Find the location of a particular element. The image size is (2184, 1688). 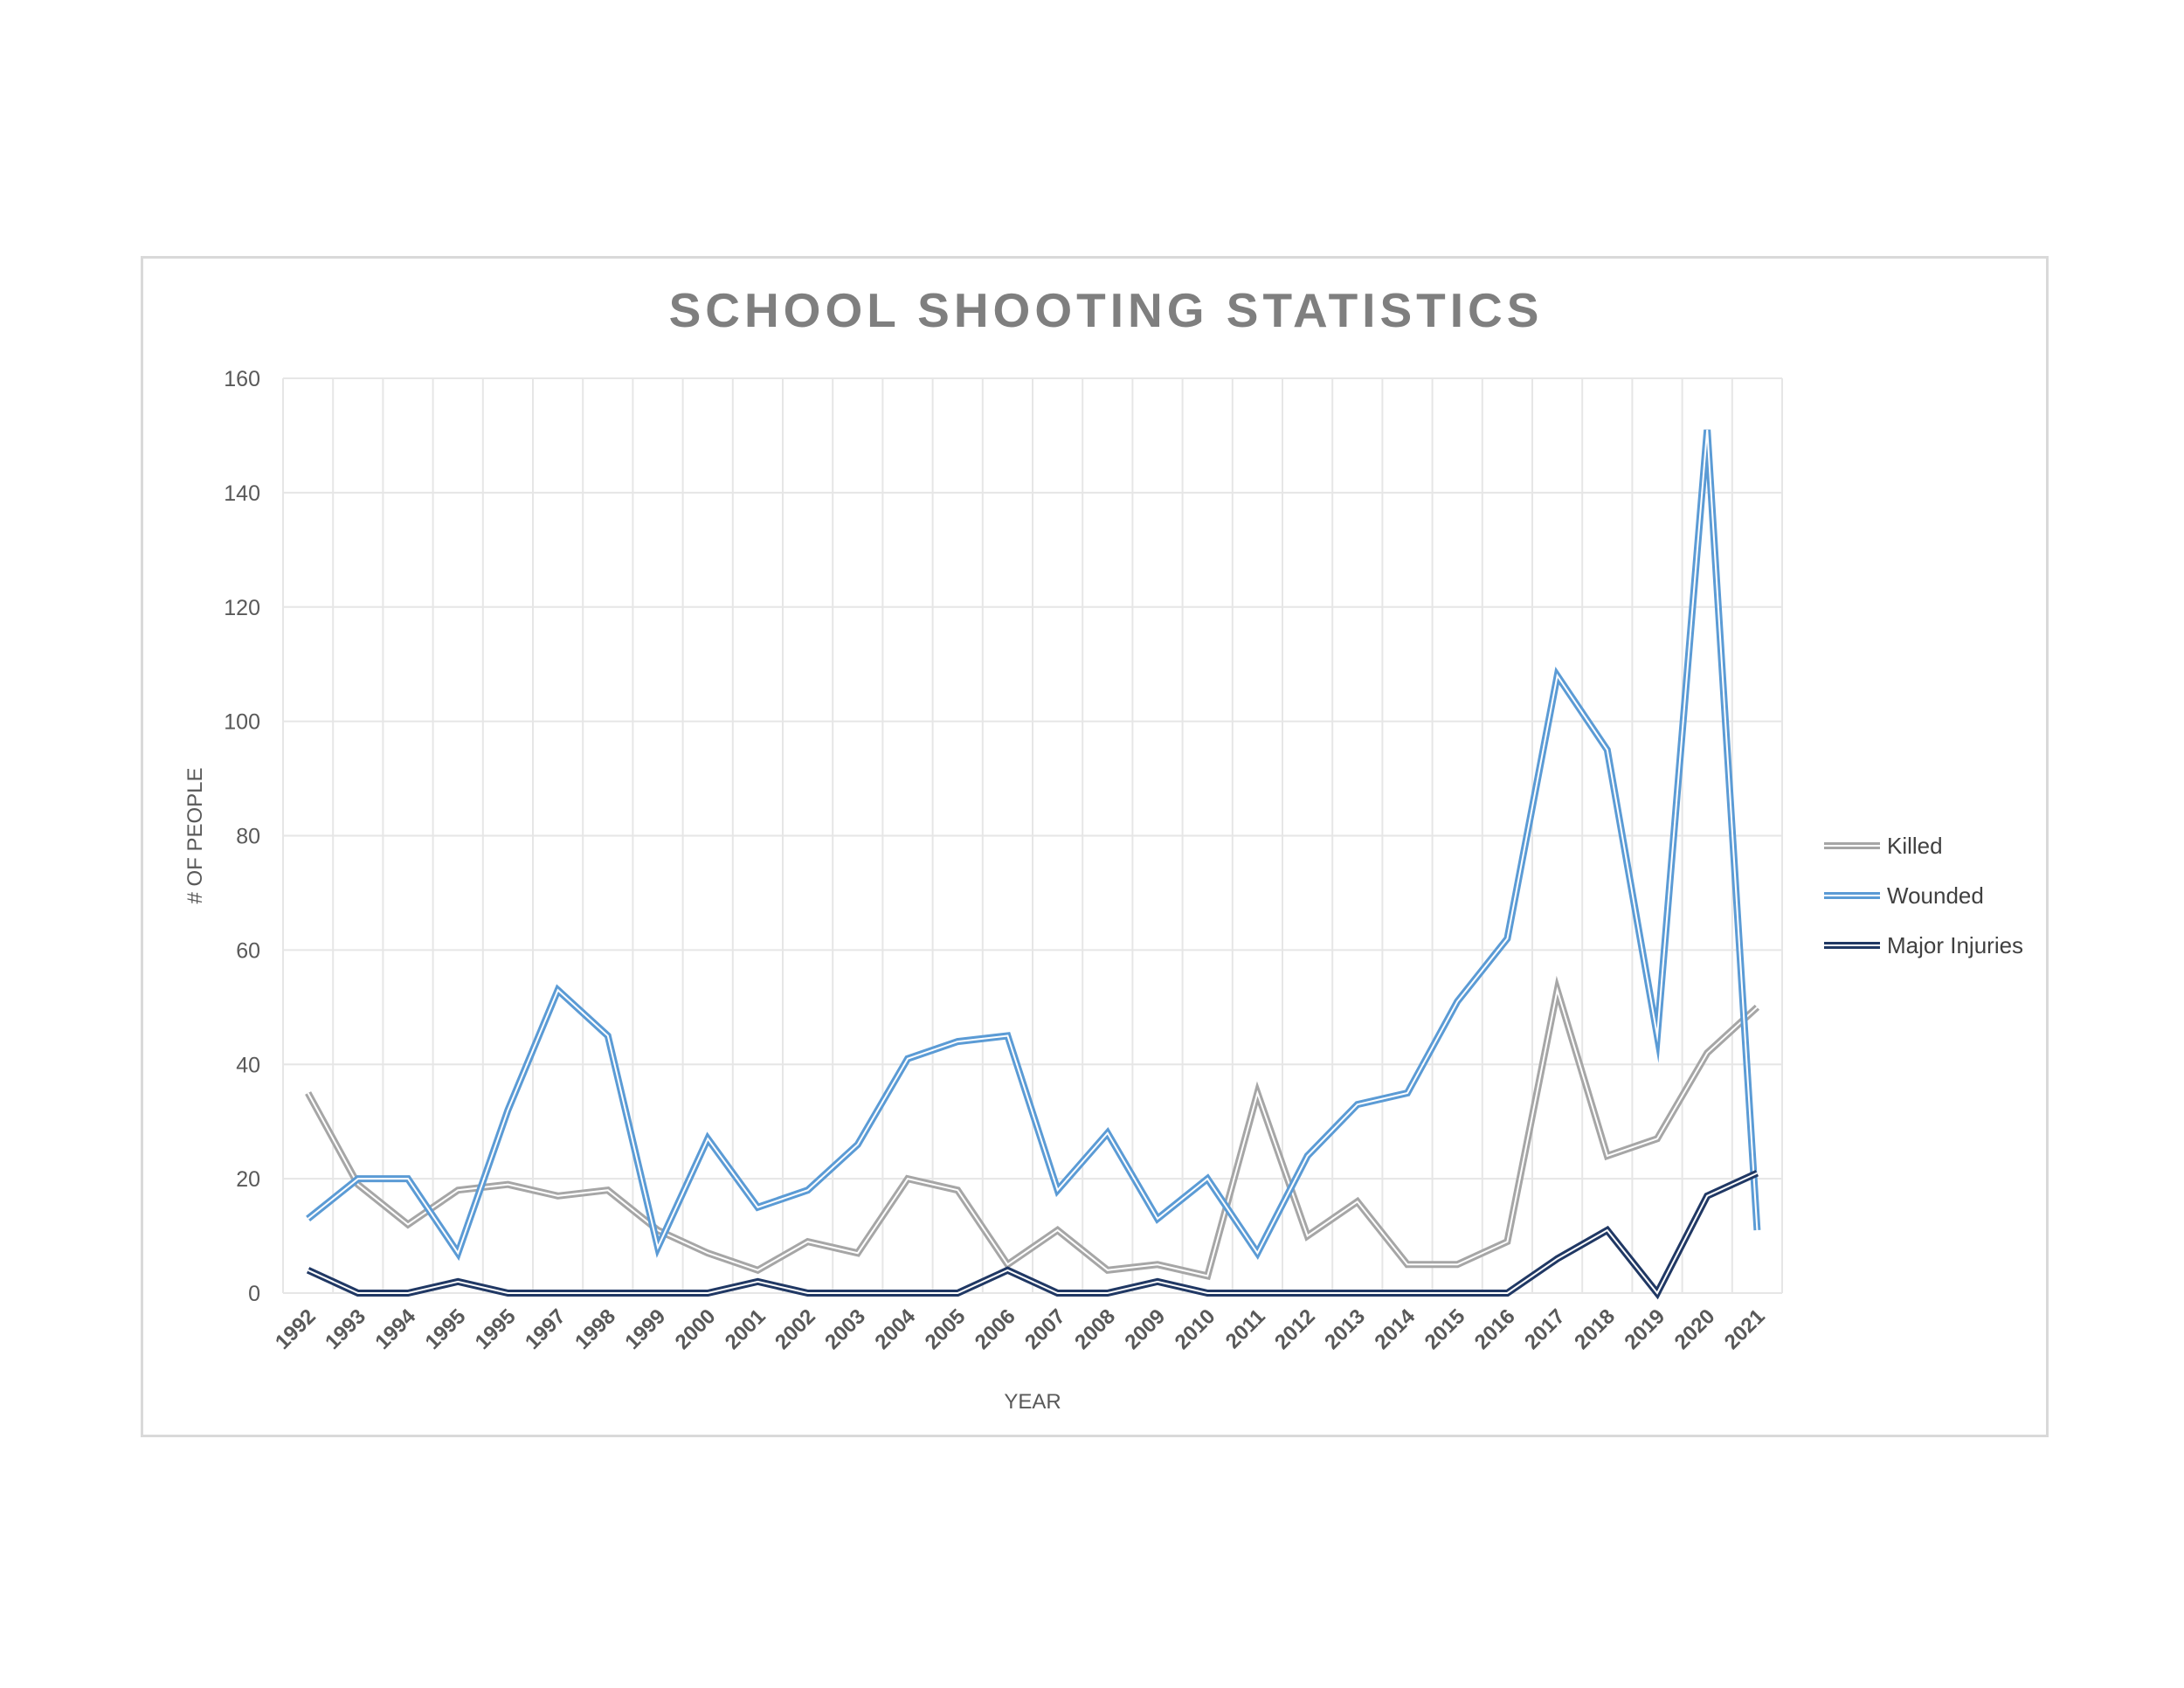

x-tick-label: 2015 is located at coordinates (1445, 1329).